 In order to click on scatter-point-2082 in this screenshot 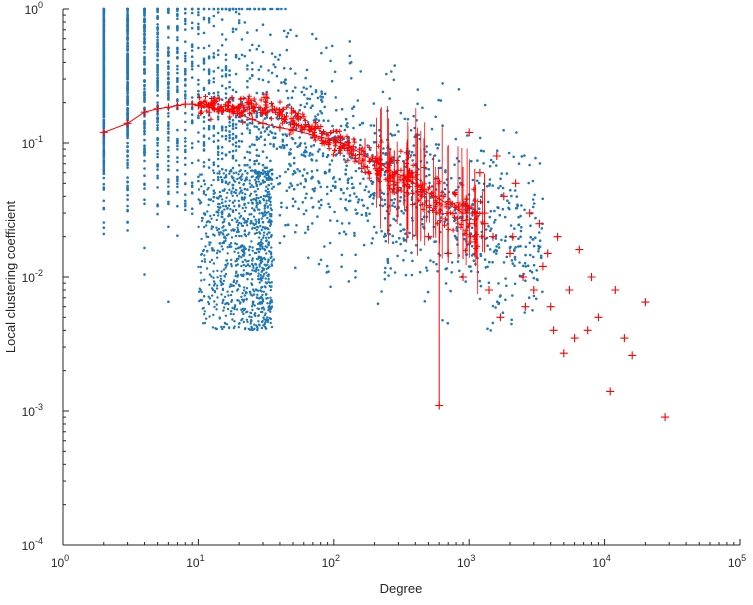, I will do `click(104, 58)`.